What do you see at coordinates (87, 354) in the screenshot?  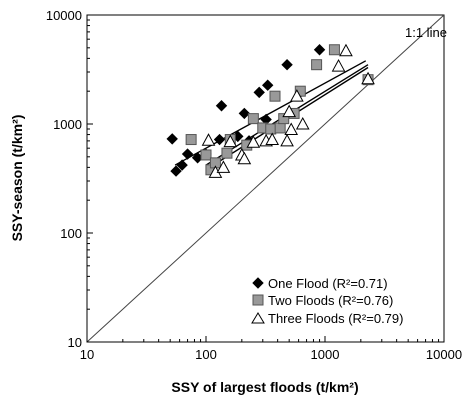 I see `x-tick-label: 10` at bounding box center [87, 354].